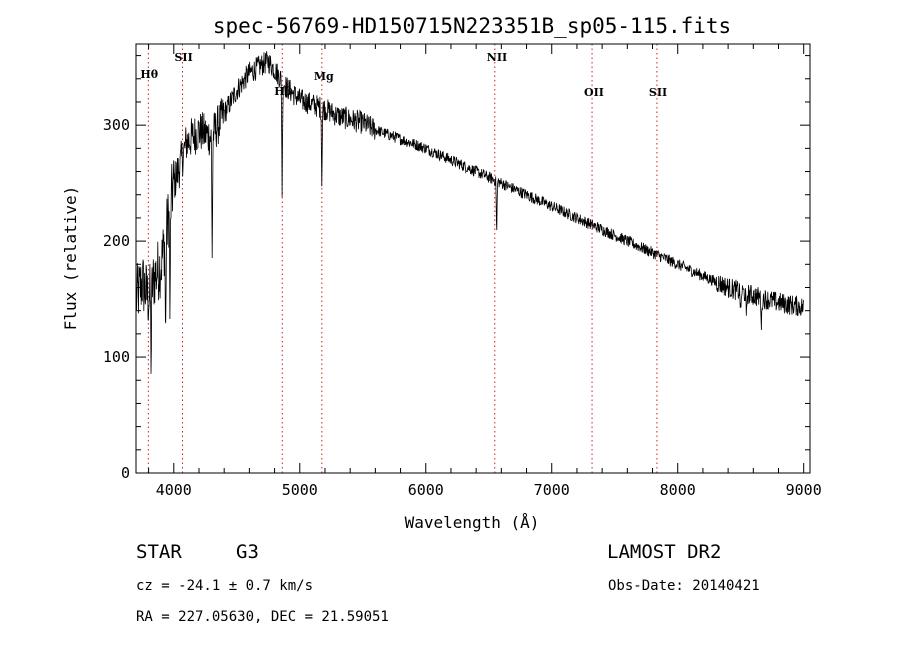 Image resolution: width=900 pixels, height=650 pixels. I want to click on y-tick-label: 100, so click(116, 357).